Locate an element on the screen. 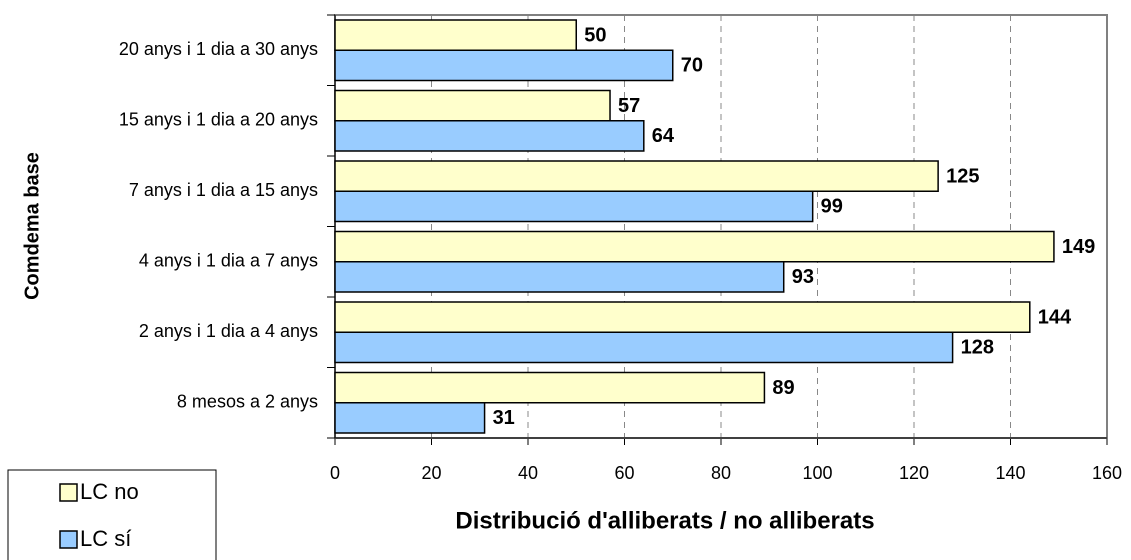 The width and height of the screenshot is (1131, 560). data-label: 93 is located at coordinates (803, 277).